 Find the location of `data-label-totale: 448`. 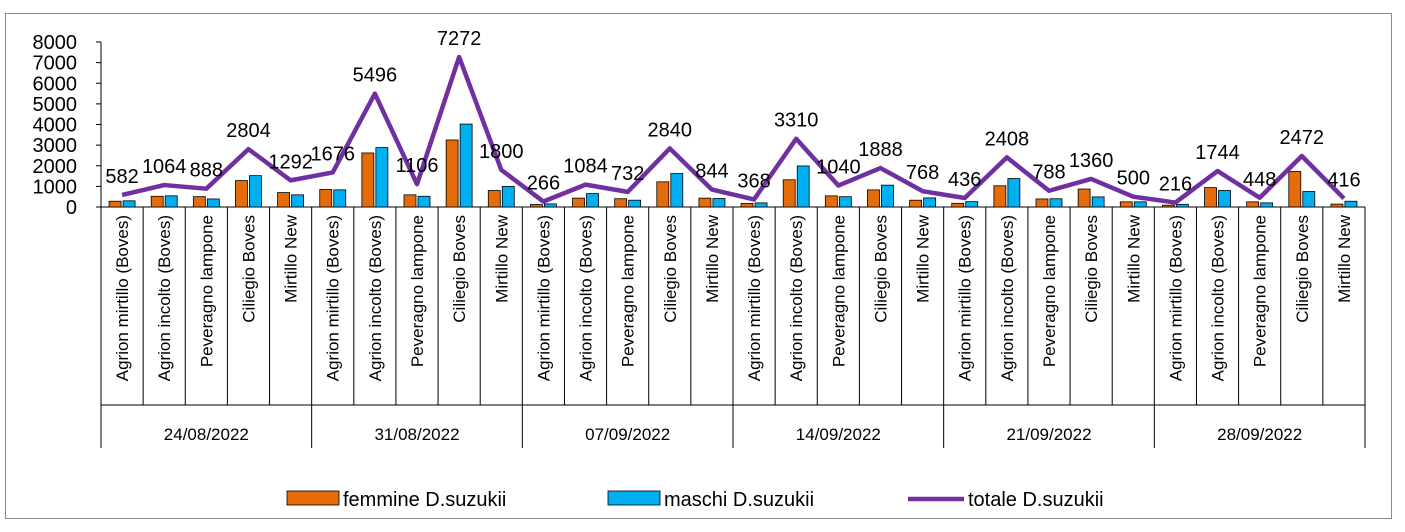

data-label-totale: 448 is located at coordinates (1259, 180).